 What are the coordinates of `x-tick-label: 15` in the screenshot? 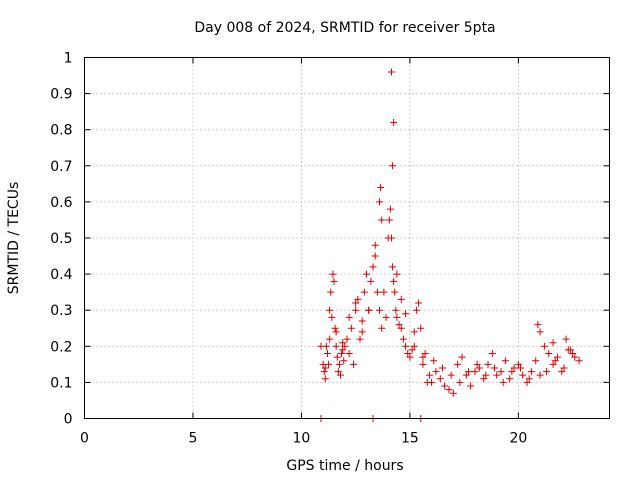 It's located at (410, 439).